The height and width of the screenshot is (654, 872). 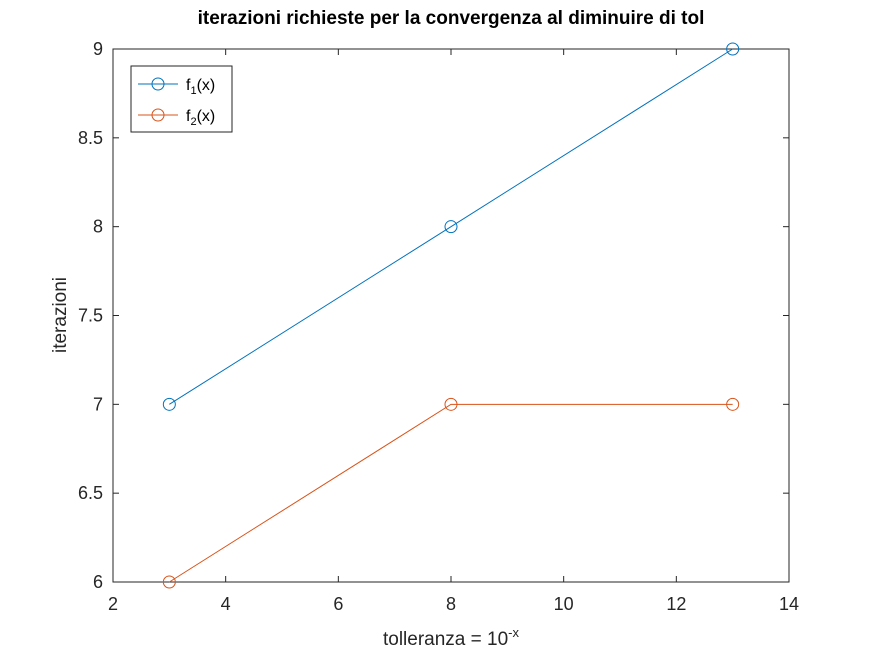 What do you see at coordinates (676, 604) in the screenshot?
I see `x-tick-label: 12` at bounding box center [676, 604].